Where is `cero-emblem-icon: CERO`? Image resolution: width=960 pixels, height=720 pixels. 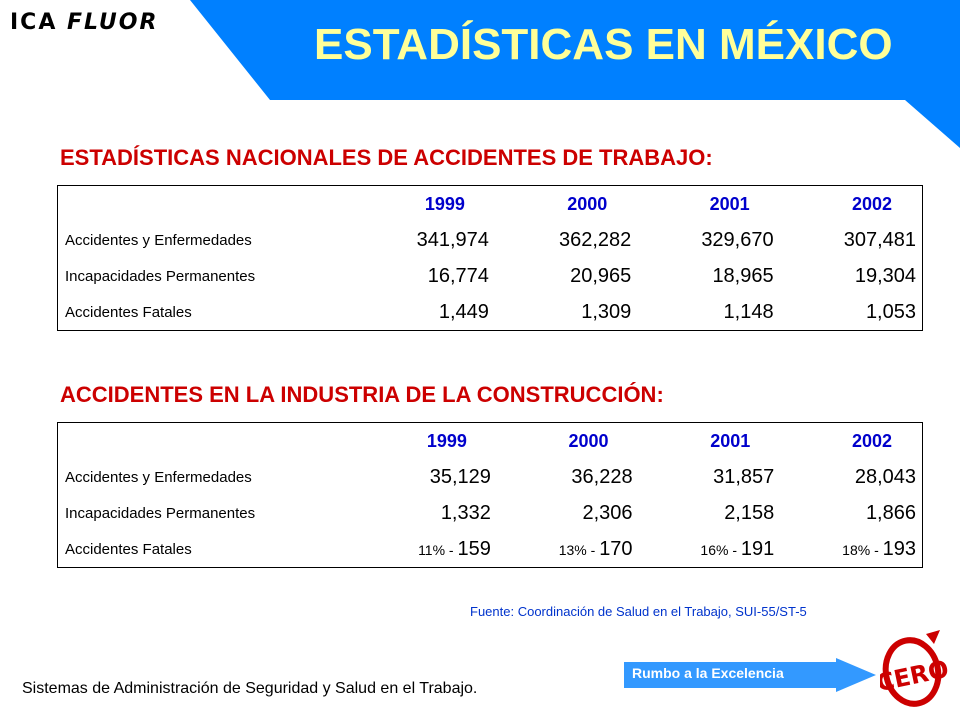 cero-emblem-icon: CERO is located at coordinates (915, 668).